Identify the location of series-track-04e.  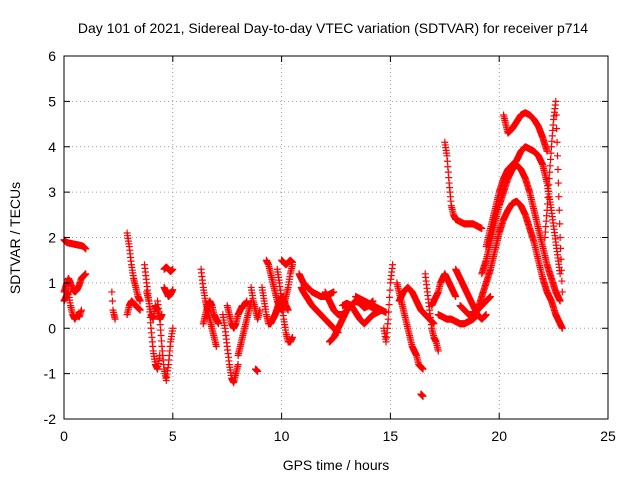
(168, 291).